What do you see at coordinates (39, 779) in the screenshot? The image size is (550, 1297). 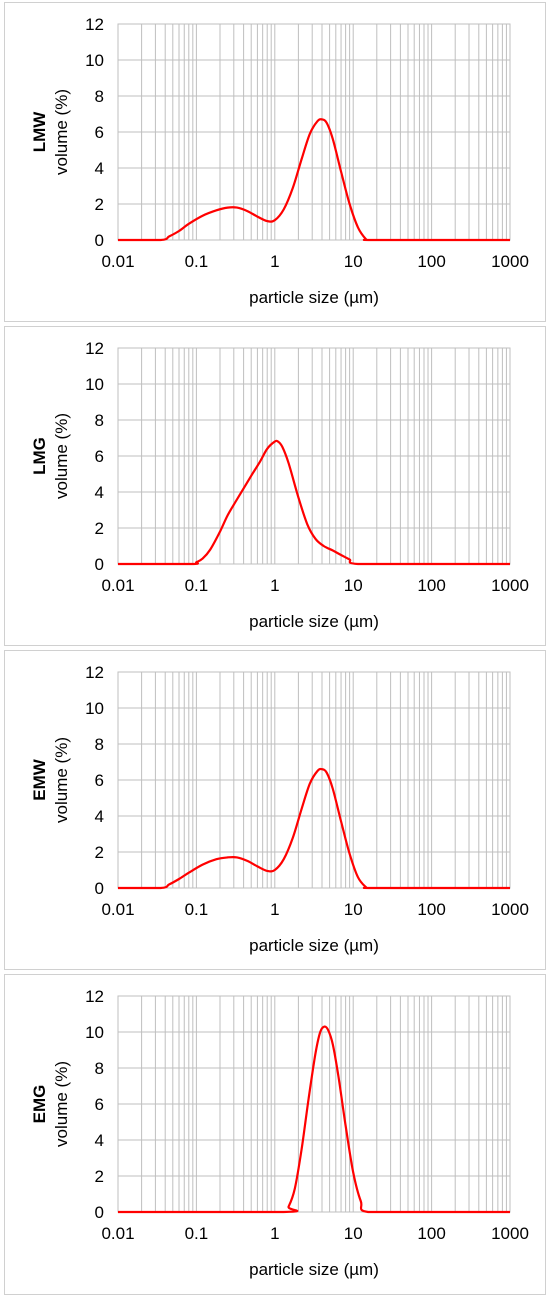 I see `y-axis-title: EMW` at bounding box center [39, 779].